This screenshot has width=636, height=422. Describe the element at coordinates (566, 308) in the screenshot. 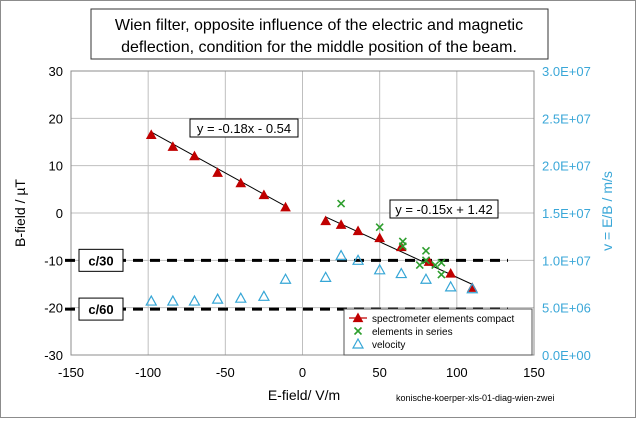

I see `y2-tick-label: 5.0E+06` at that location.